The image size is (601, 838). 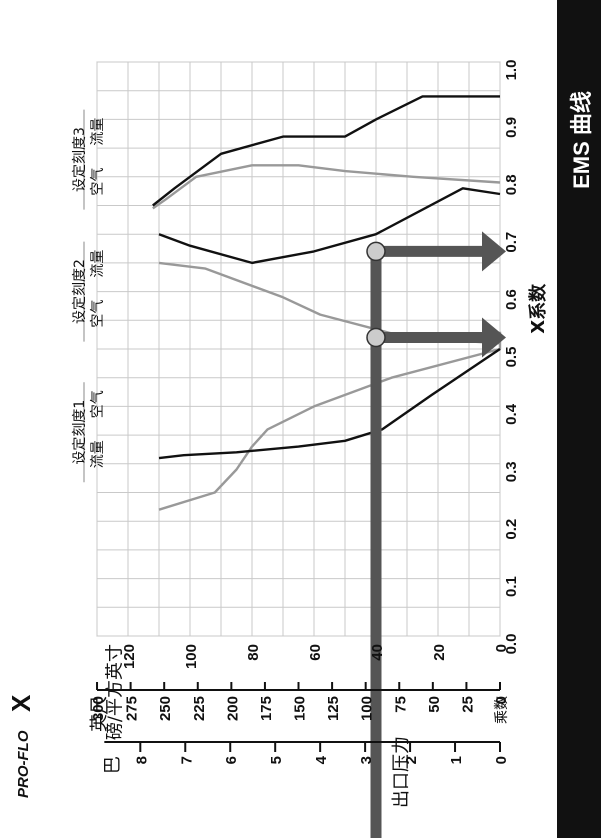 What do you see at coordinates (401, 772) in the screenshot?
I see `outlet-pressure-label: 出口压力` at bounding box center [401, 772].